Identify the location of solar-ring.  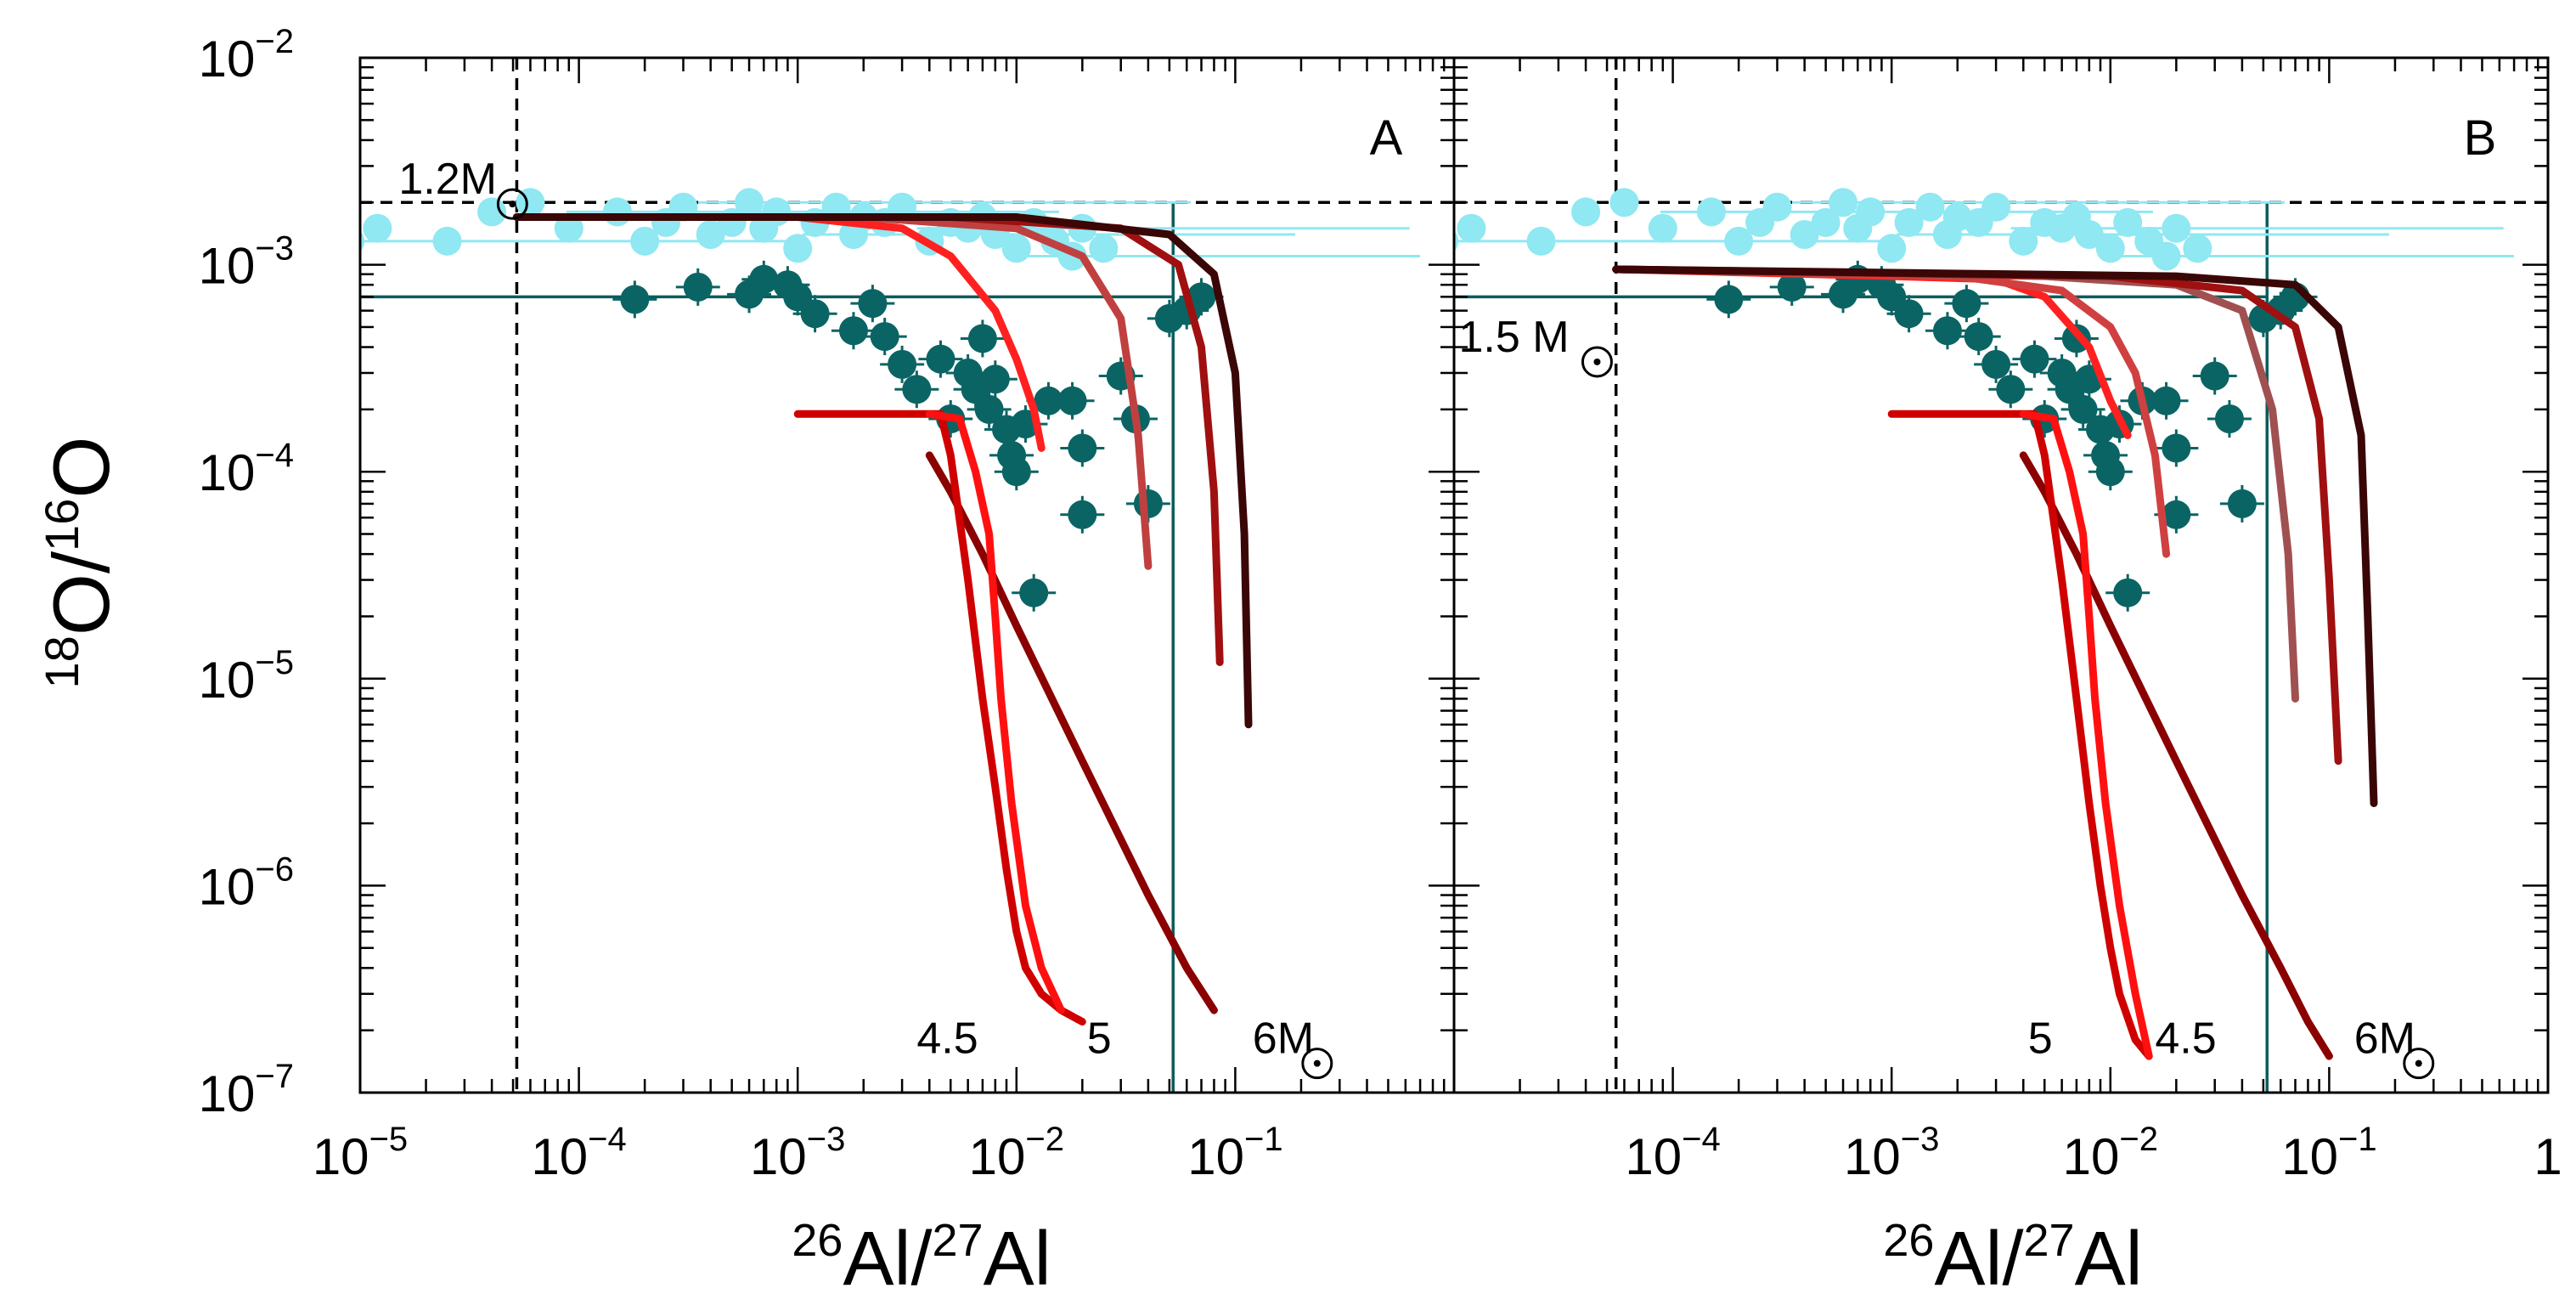
(512, 204).